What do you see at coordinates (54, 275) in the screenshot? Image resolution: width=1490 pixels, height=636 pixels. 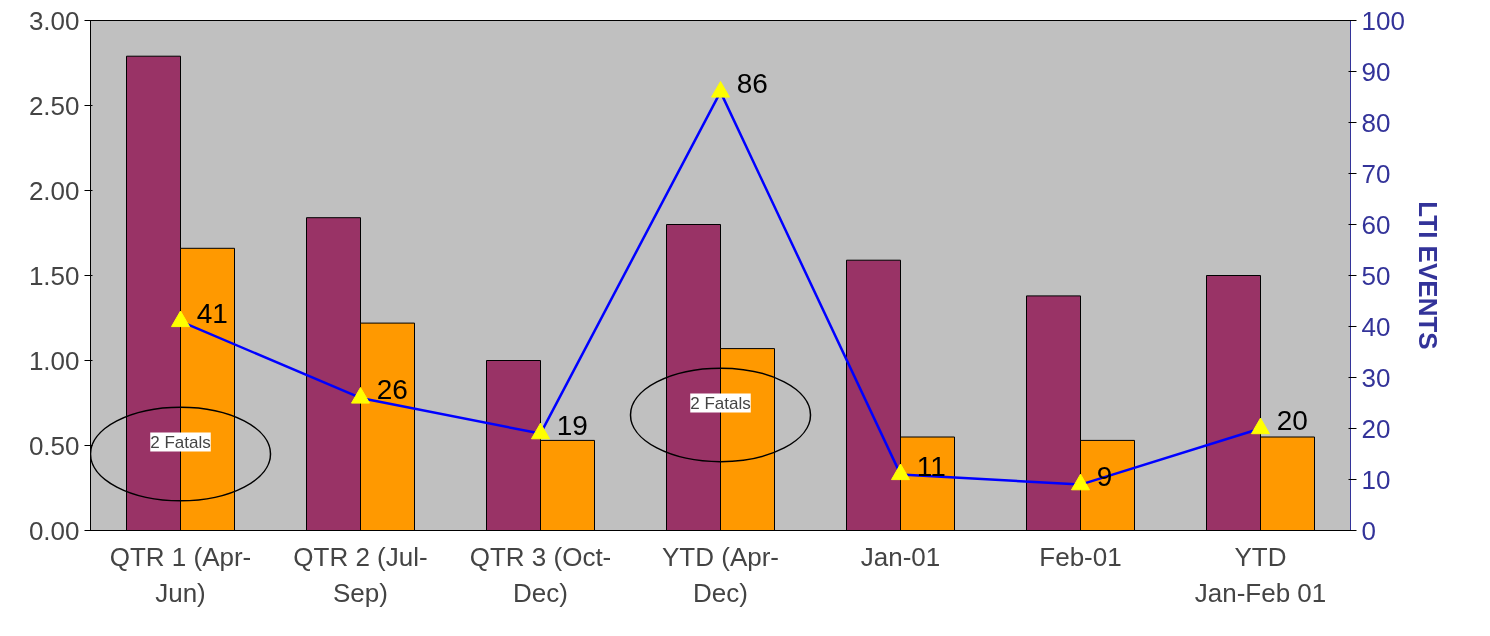 I see `y-tick-label: 1.50` at bounding box center [54, 275].